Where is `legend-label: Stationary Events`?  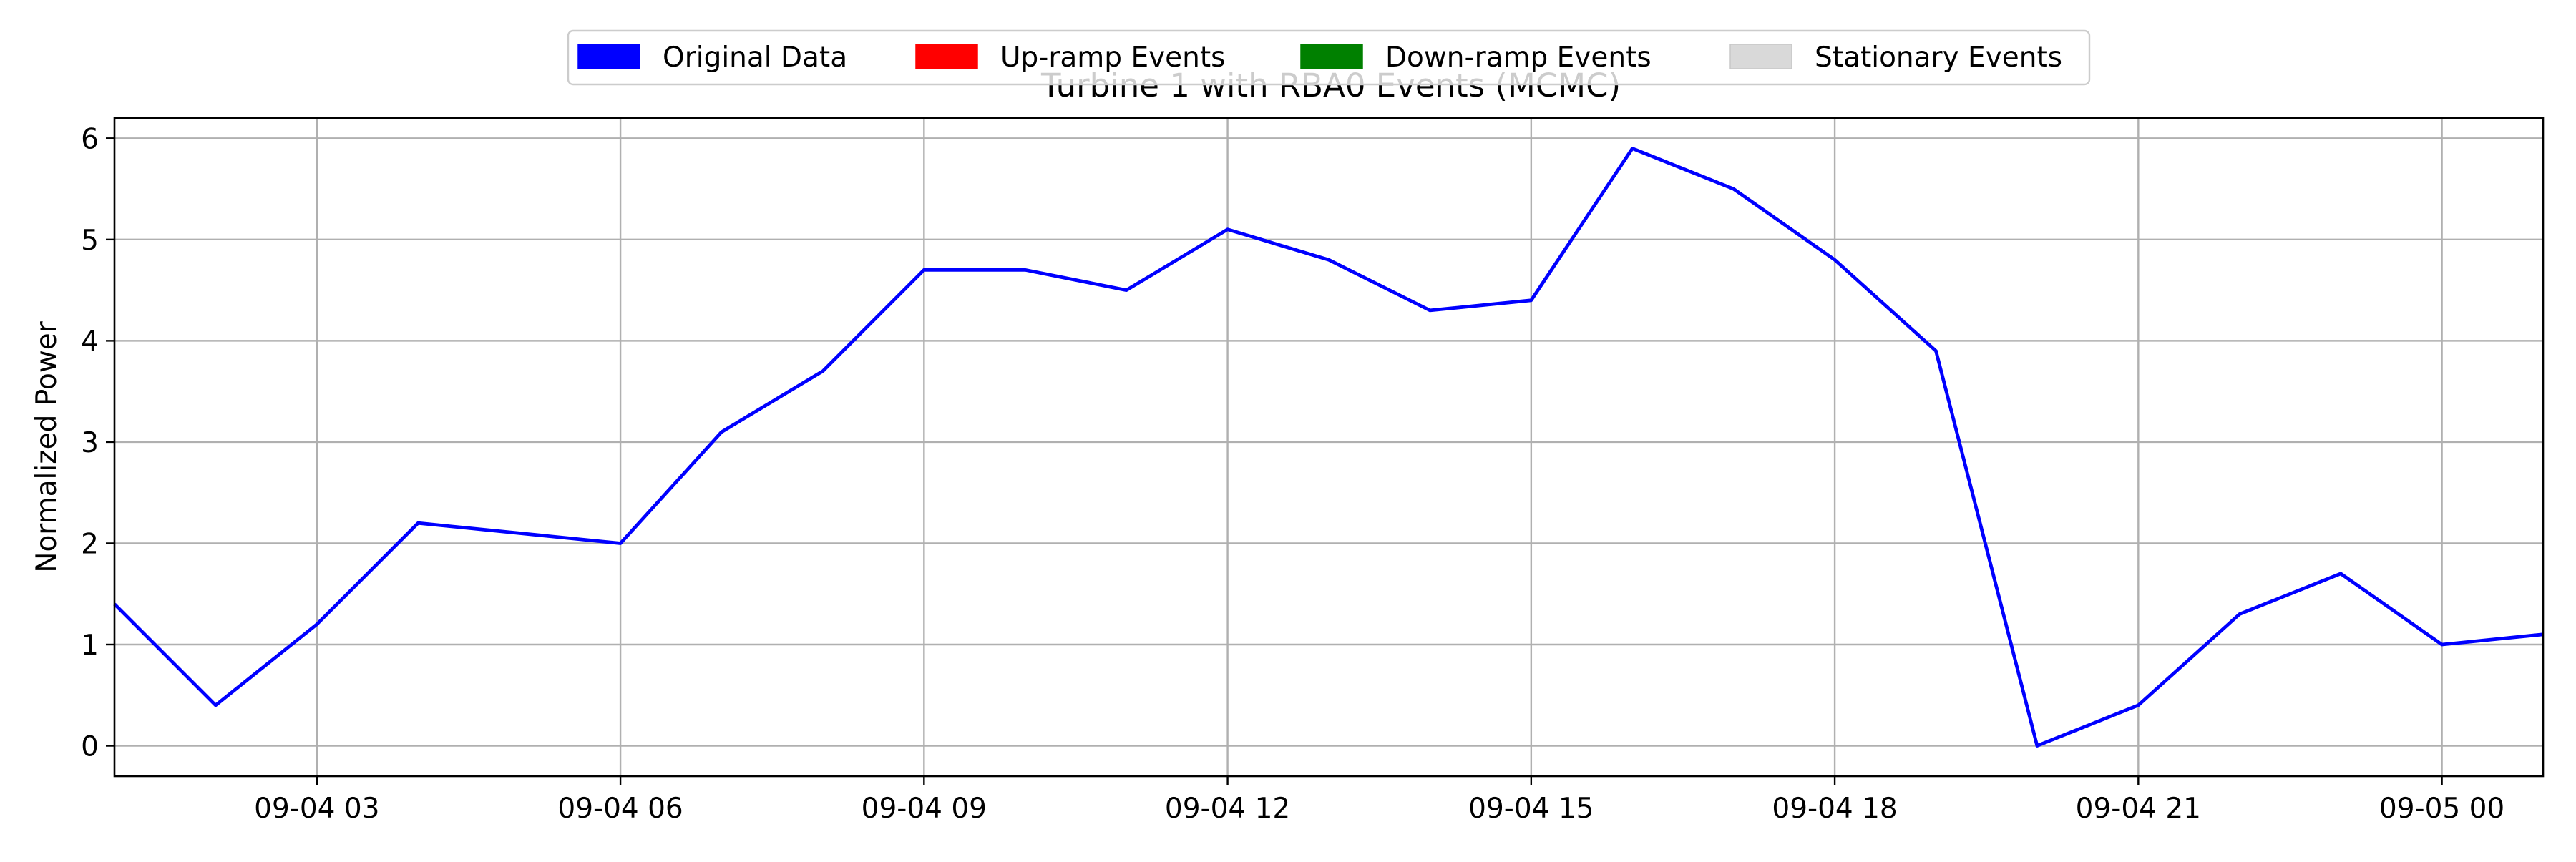 legend-label: Stationary Events is located at coordinates (1938, 57).